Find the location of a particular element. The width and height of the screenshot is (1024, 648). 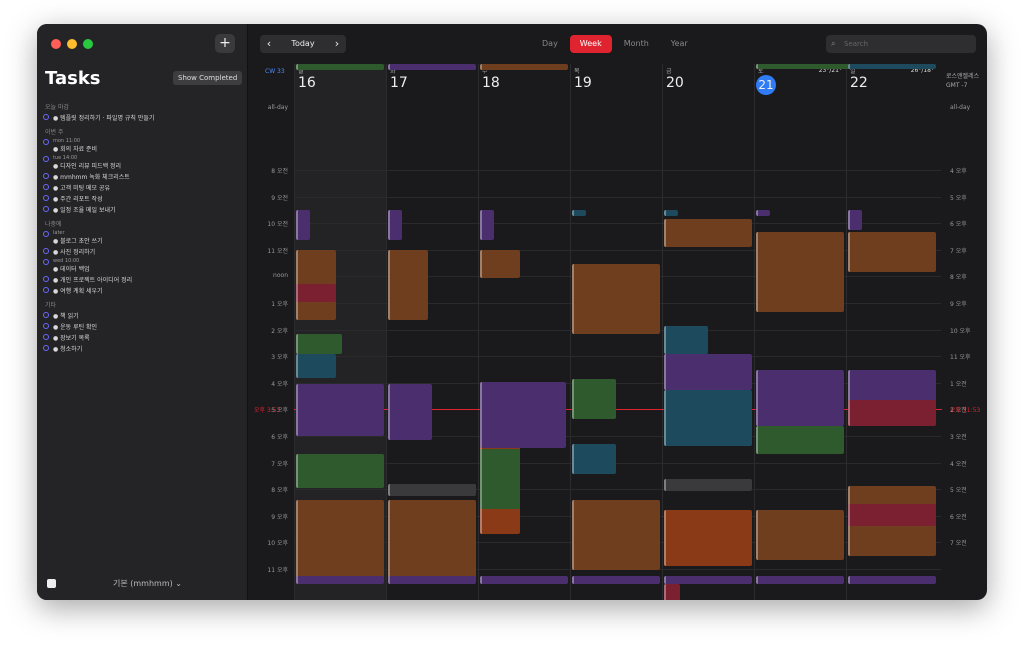

task-item: ● 일정 조율 메일 보내기 is located at coordinates (142, 209).